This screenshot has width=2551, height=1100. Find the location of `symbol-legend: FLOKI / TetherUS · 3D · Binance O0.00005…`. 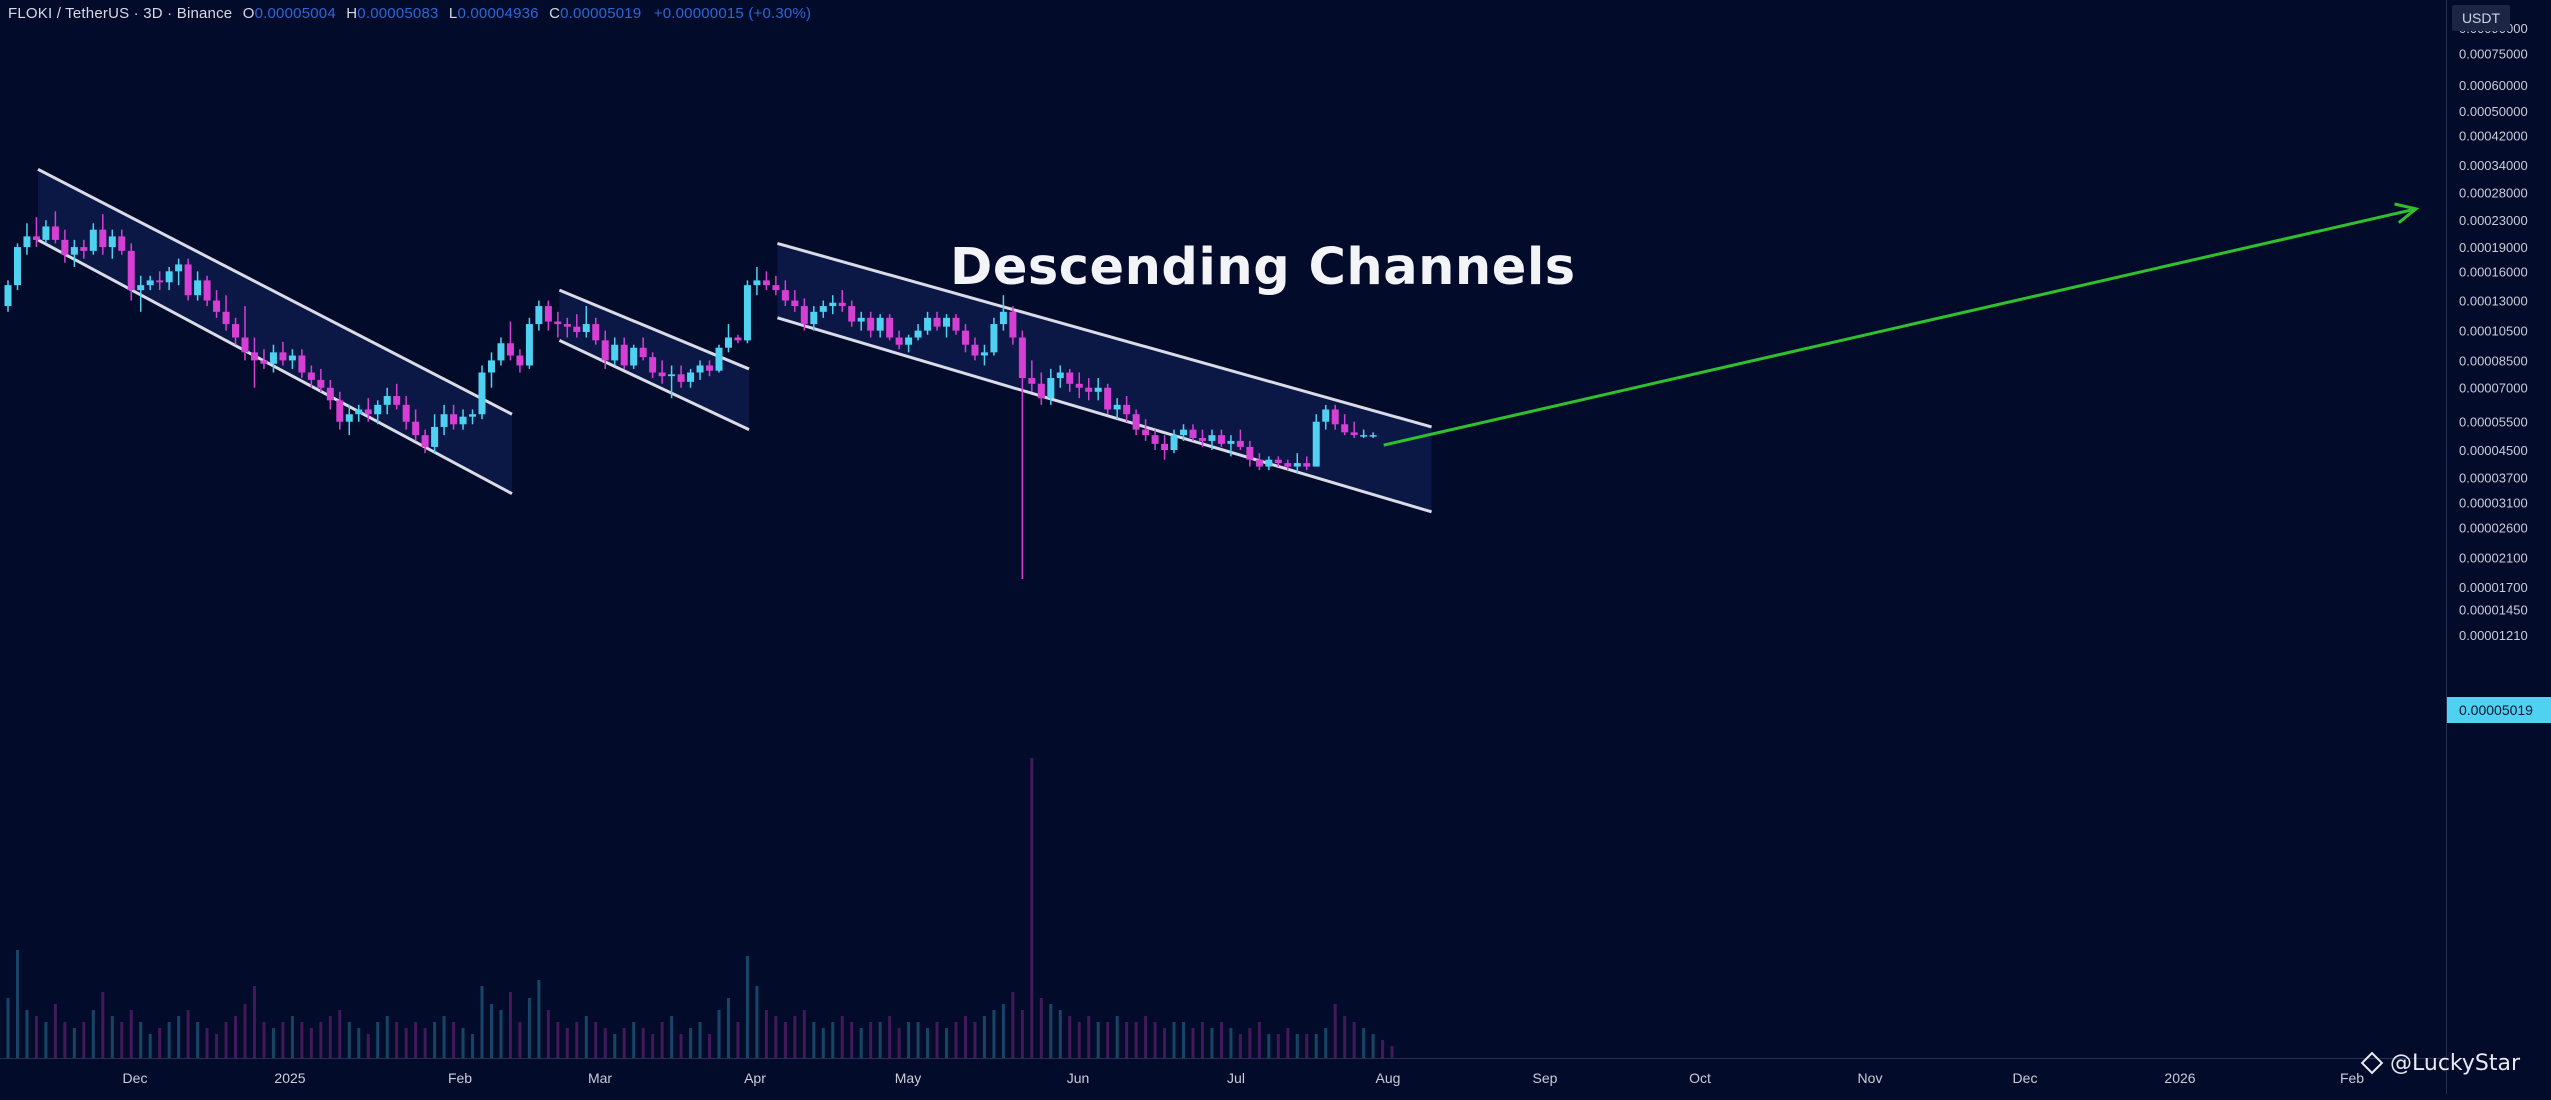

symbol-legend: FLOKI / TetherUS · 3D · Binance O0.00005… is located at coordinates (409, 13).